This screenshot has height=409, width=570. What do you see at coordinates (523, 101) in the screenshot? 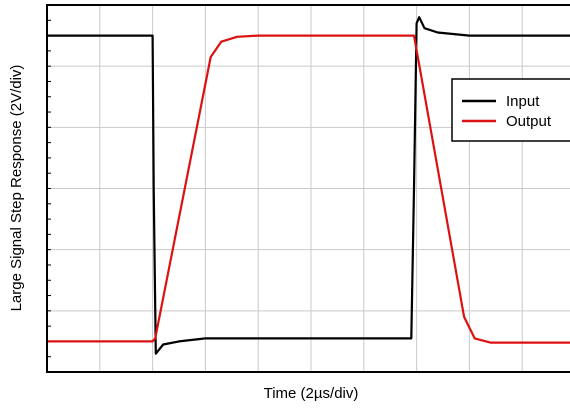
I see `legend-label-input: Input` at bounding box center [523, 101].